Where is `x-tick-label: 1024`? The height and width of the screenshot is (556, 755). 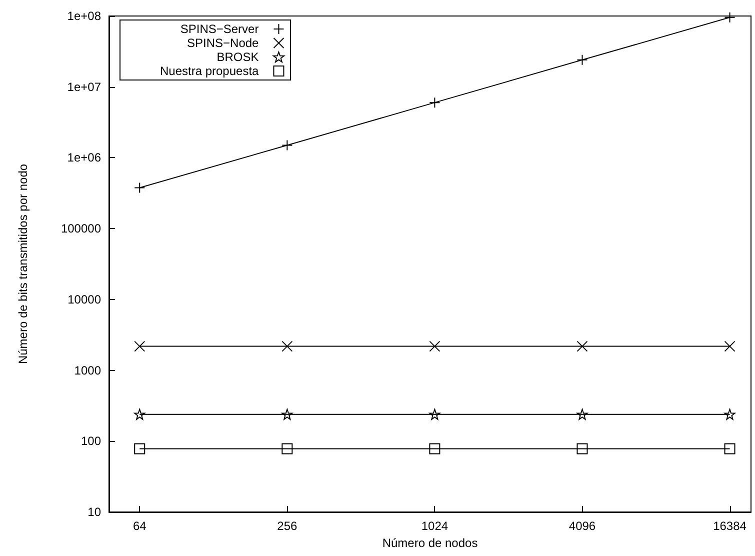 x-tick-label: 1024 is located at coordinates (434, 526).